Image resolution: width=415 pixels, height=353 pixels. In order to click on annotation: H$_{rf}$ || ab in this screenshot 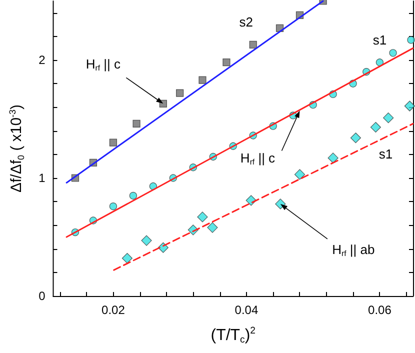, I will do `click(353, 249)`.